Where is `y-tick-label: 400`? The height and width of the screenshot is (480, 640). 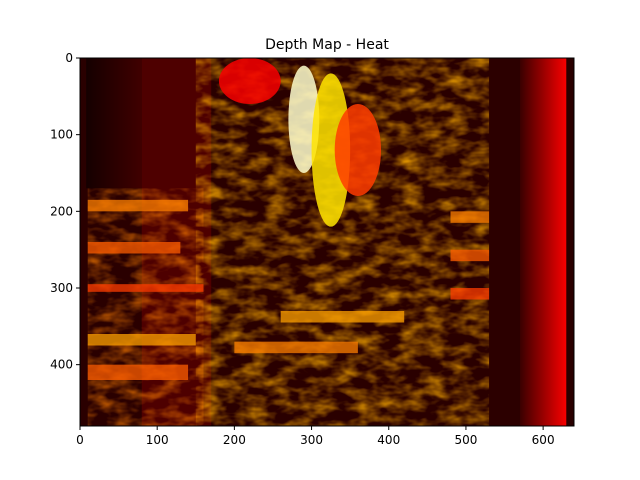
y-tick-label: 400 is located at coordinates (61, 365).